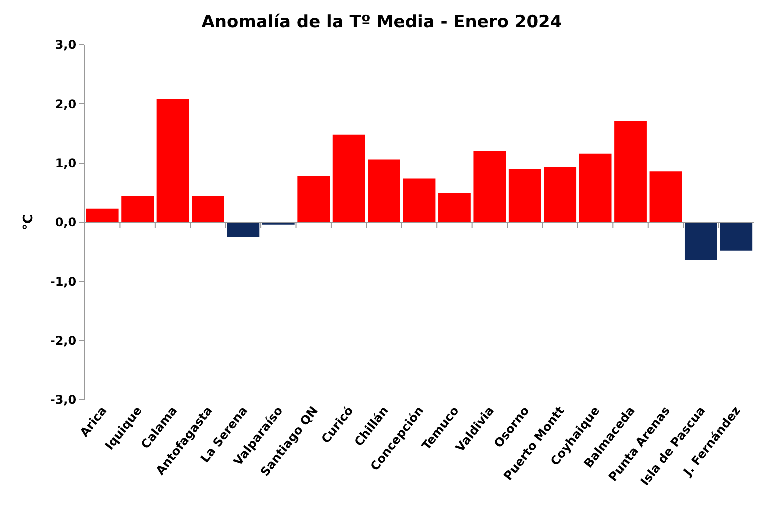  Describe the element at coordinates (66, 45) in the screenshot. I see `y-tick-label: 3,0` at that location.